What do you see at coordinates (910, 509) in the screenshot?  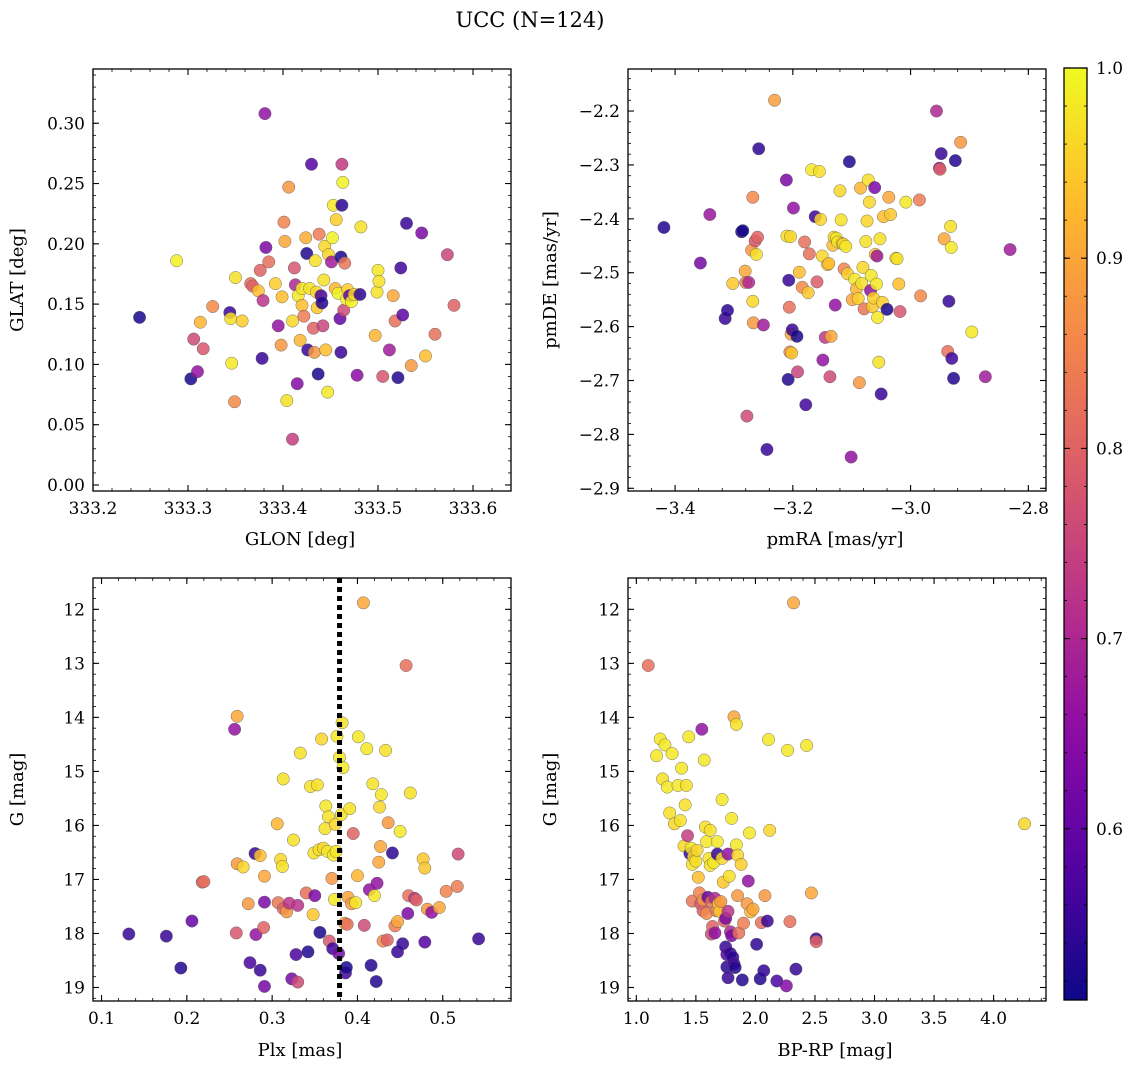 I see `x-tick-label: −3.0` at bounding box center [910, 509].